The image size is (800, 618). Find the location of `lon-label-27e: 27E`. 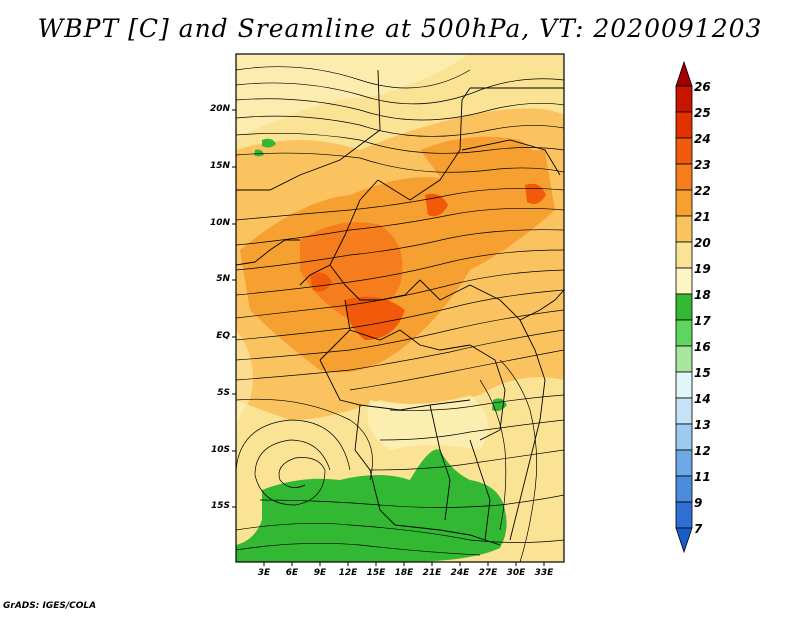

lon-label-27e: 27E is located at coordinates (488, 573).